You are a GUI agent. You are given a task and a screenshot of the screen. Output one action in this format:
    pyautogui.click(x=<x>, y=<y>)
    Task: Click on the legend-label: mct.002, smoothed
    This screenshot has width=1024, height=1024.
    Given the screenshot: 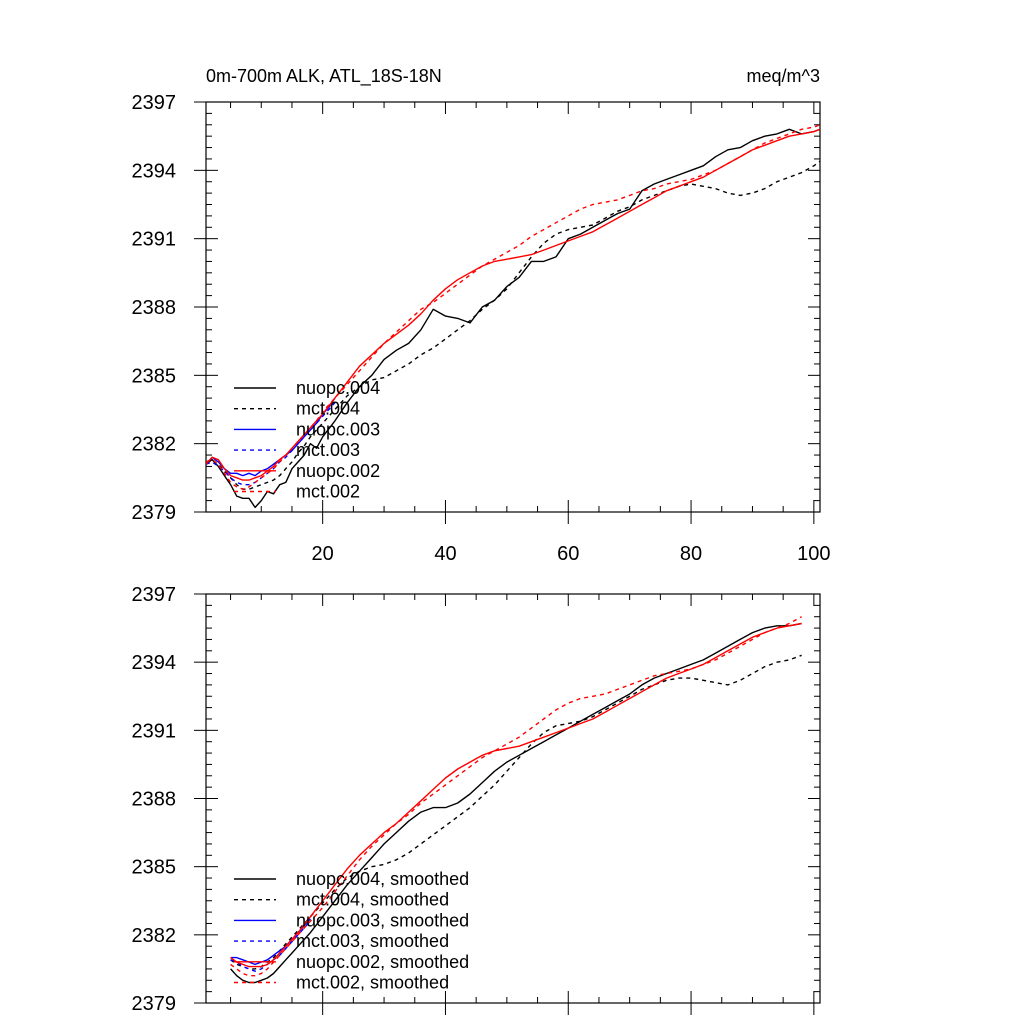 What is the action you would take?
    pyautogui.click(x=372, y=983)
    